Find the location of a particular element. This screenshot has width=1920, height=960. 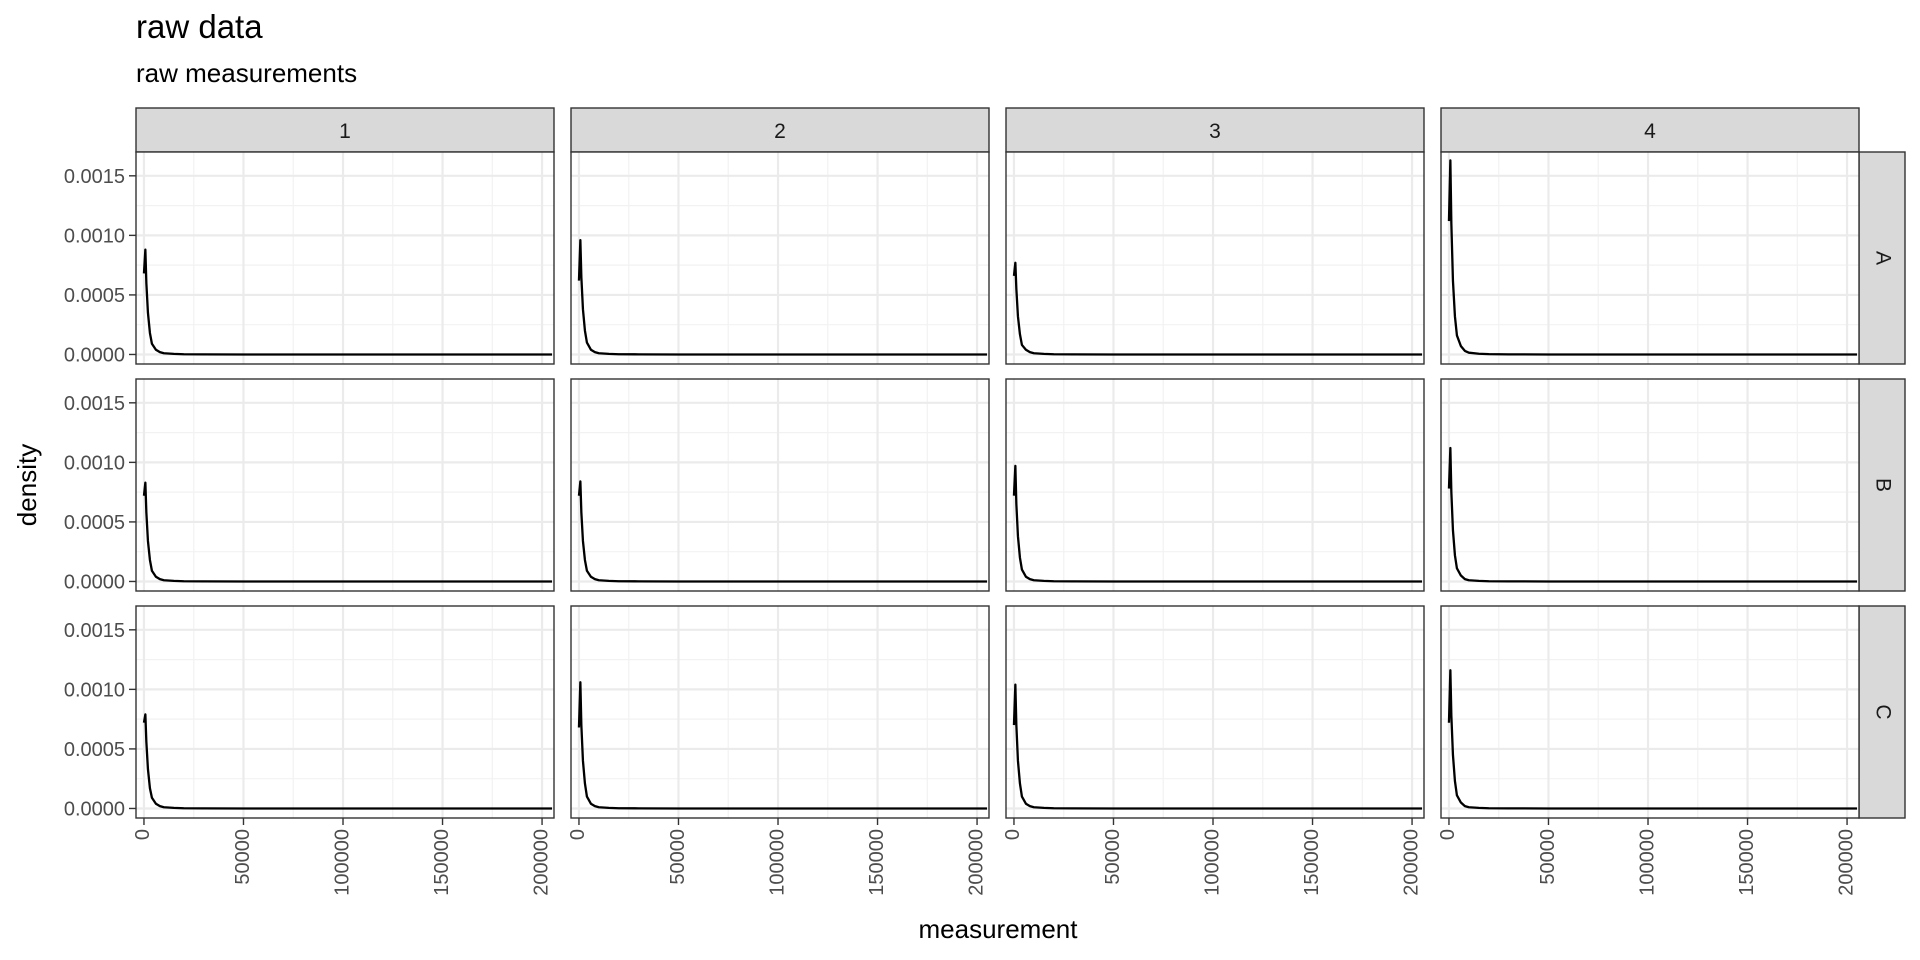

y-axis-title: density is located at coordinates (27, 485).